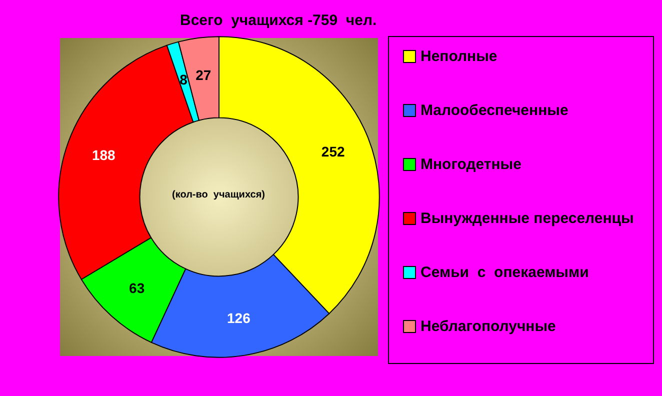  Describe the element at coordinates (459, 56) in the screenshot. I see `legend-label: Неполные` at that location.